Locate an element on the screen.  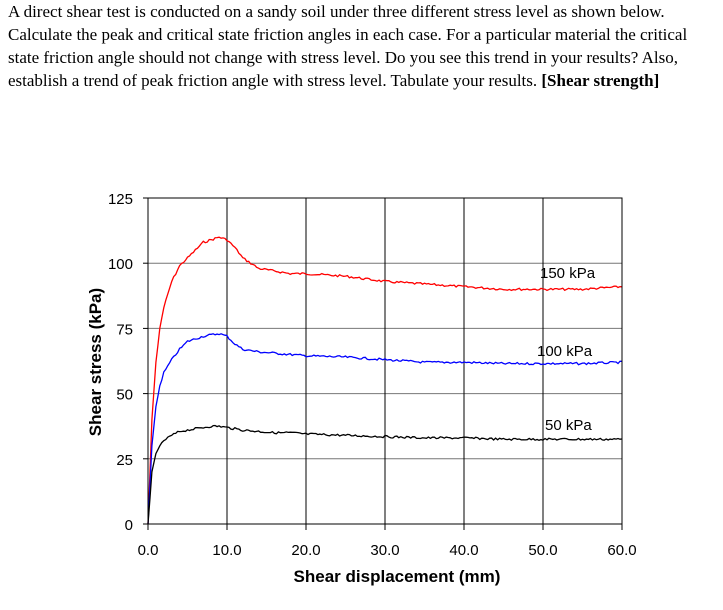
x-tick-label: 10.0 is located at coordinates (226, 550).